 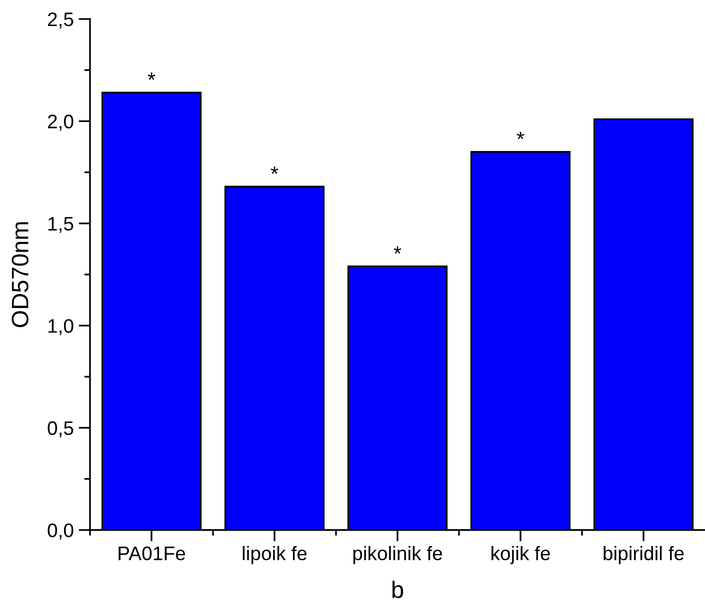 I want to click on y-axis-title: OD570nm, so click(x=20, y=275).